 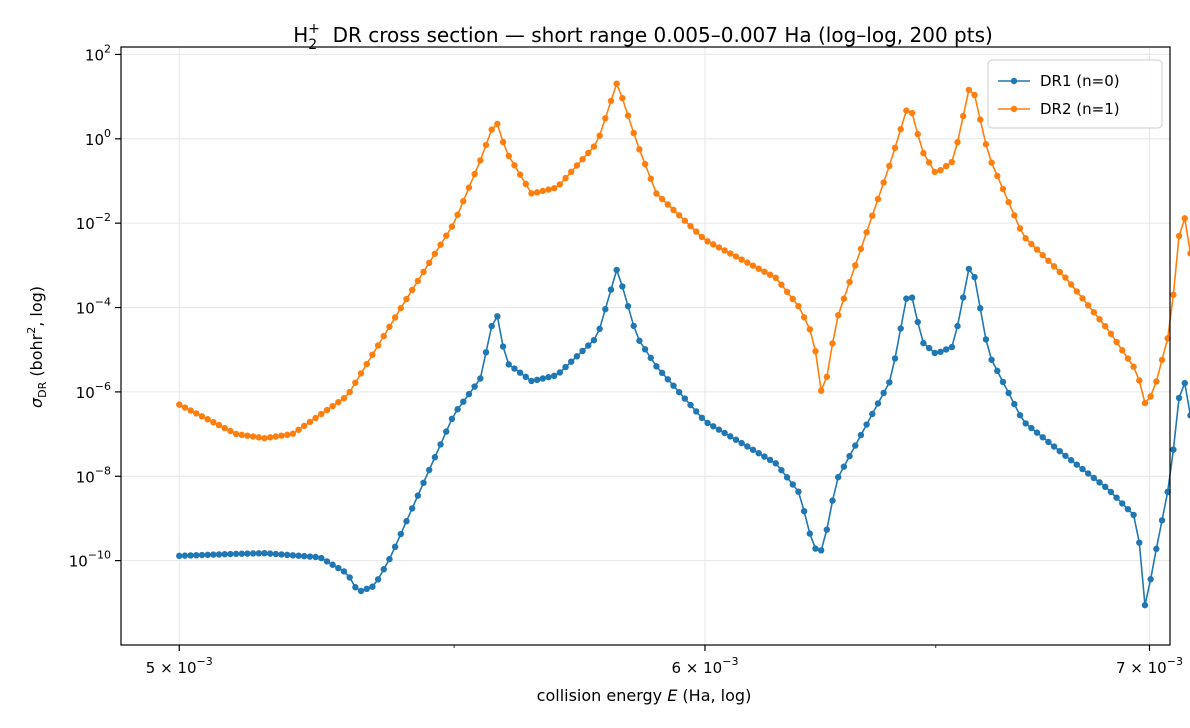 I want to click on x-axis-label-post: (Ha, log), so click(x=714, y=695).